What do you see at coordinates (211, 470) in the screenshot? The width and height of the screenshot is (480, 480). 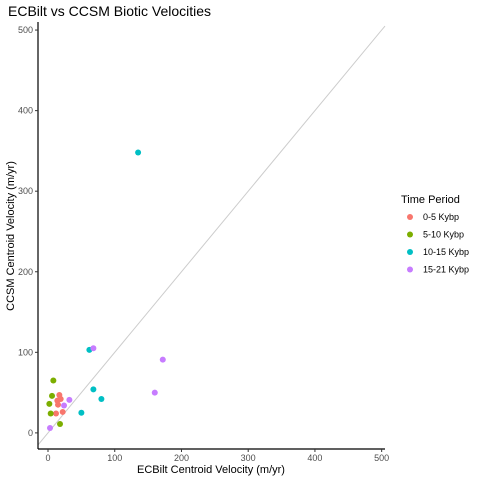 I see `x-axis-label: ECBilt Centroid Velocity (m/yr)` at bounding box center [211, 470].